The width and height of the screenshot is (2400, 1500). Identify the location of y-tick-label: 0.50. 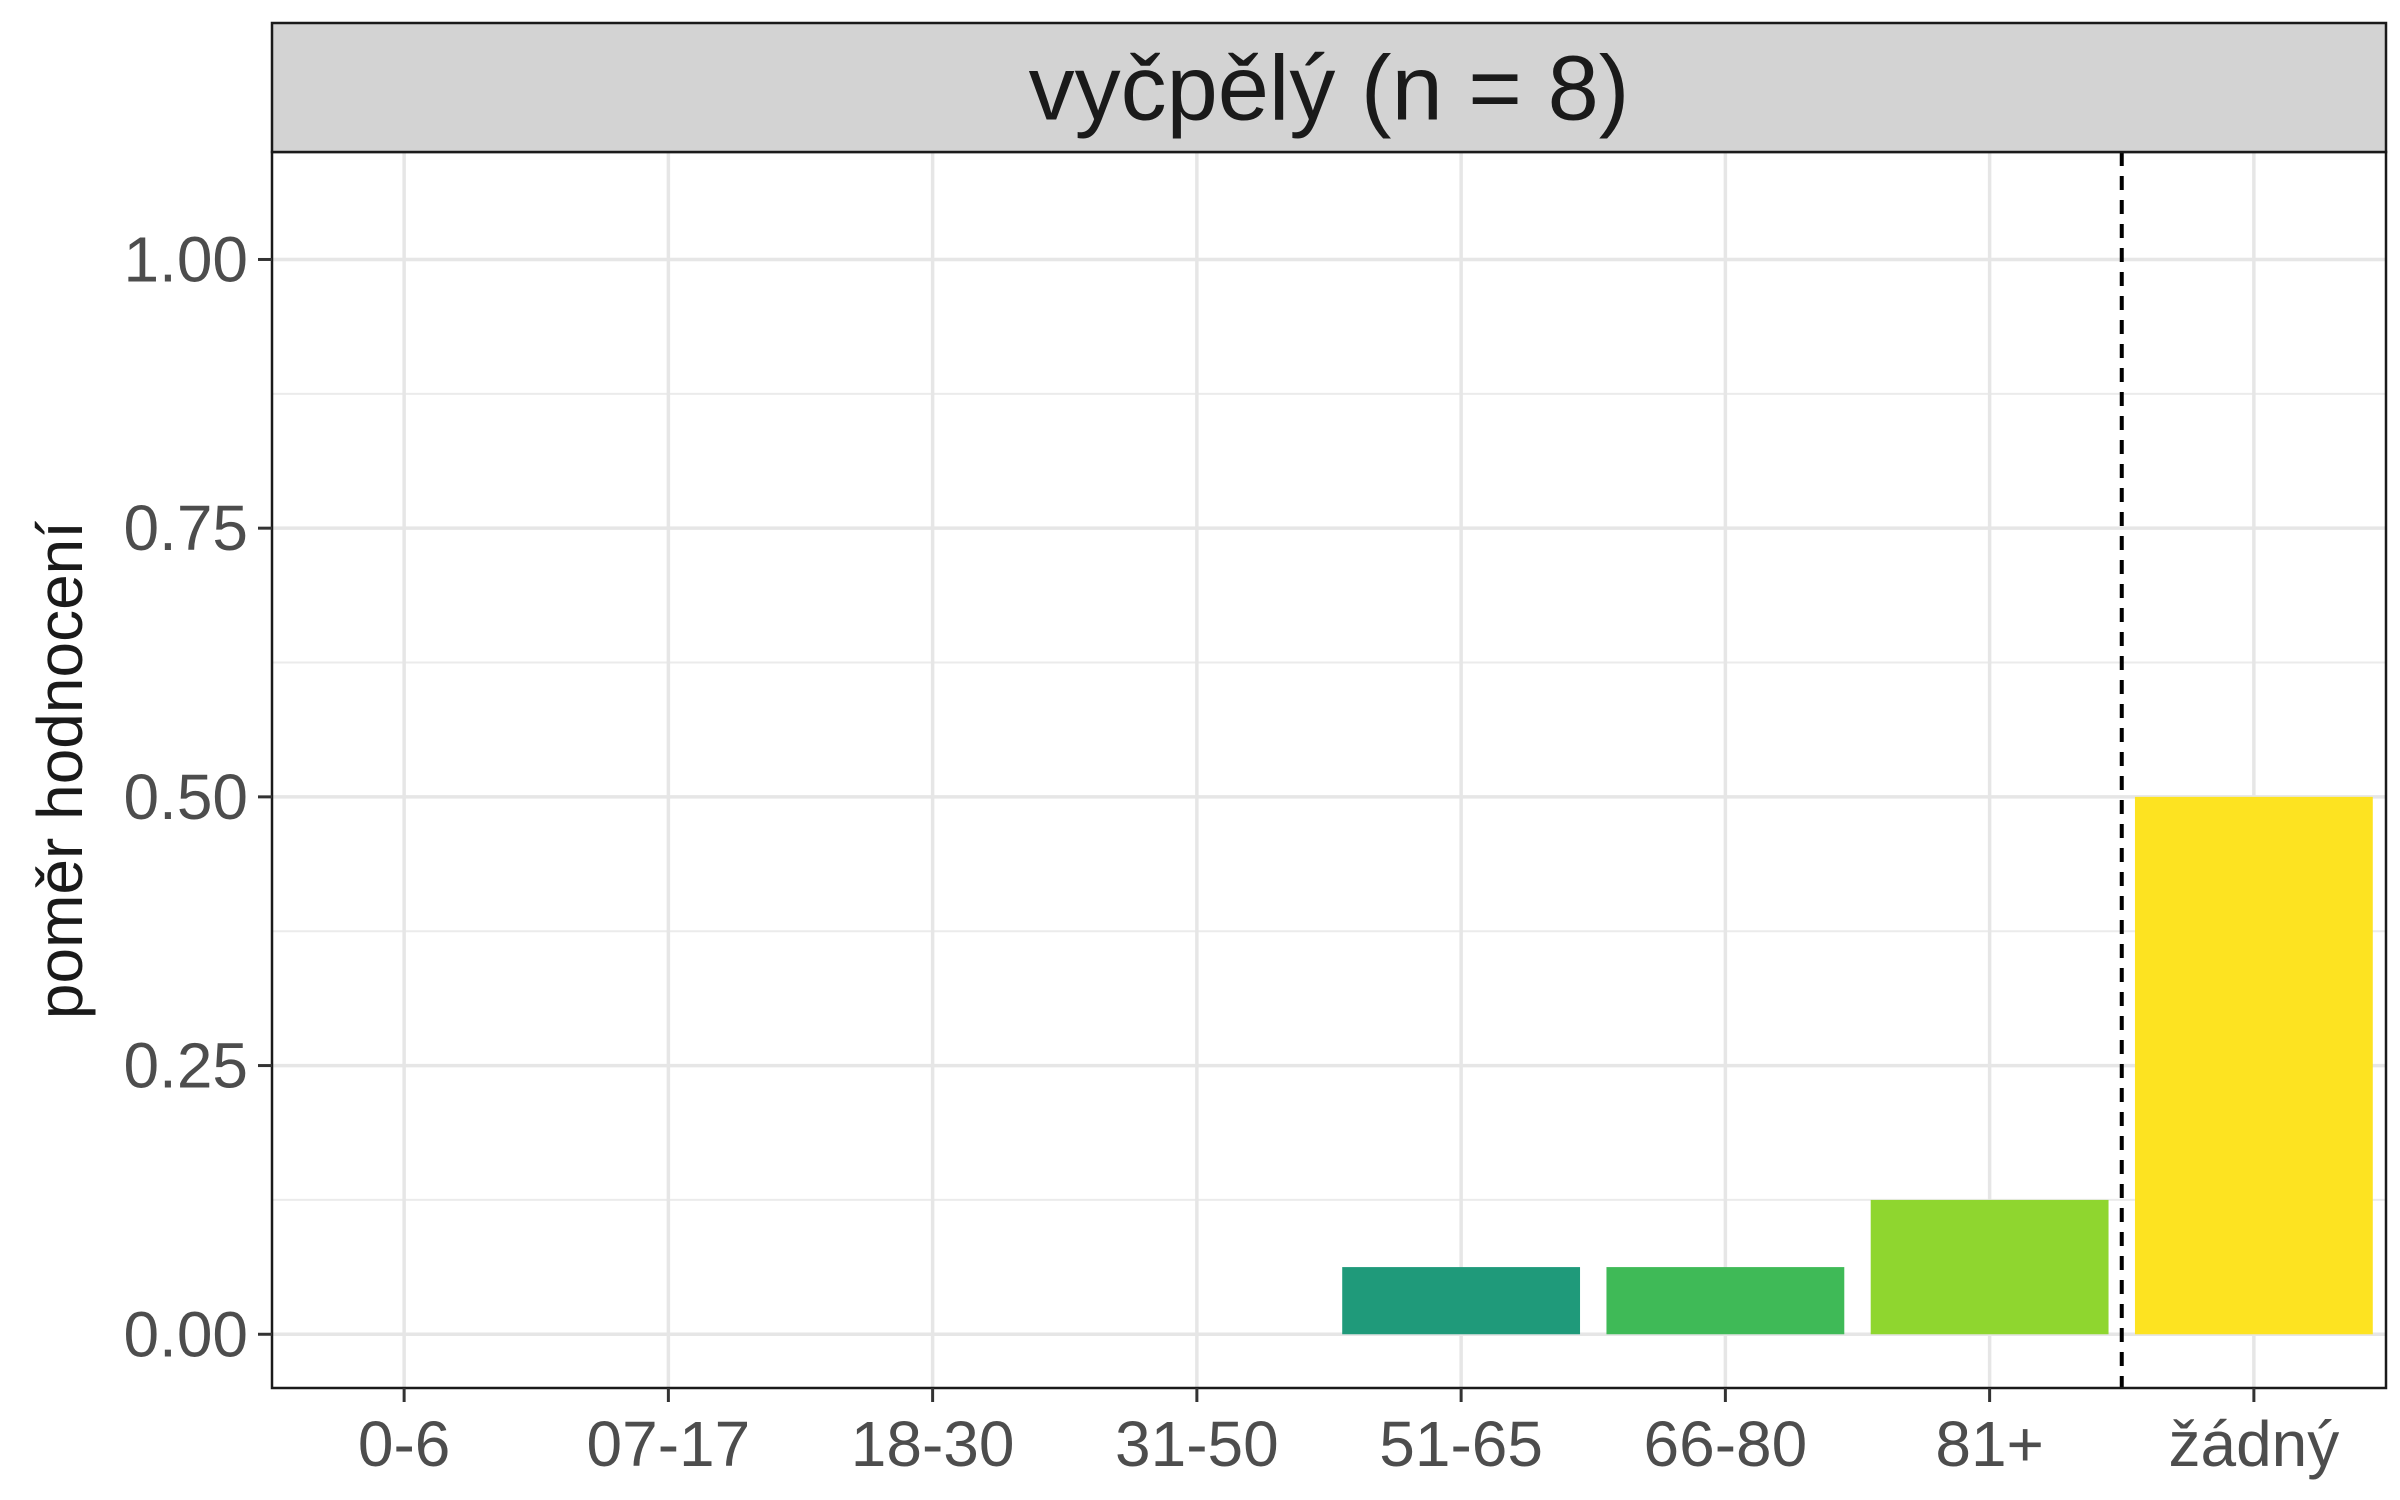
(185, 797).